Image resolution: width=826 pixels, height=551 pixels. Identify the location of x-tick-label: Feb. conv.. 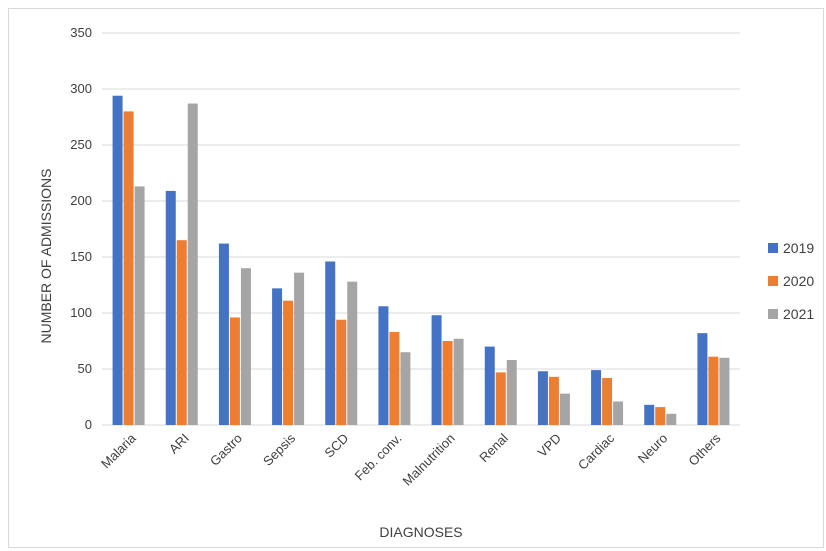
(378, 457).